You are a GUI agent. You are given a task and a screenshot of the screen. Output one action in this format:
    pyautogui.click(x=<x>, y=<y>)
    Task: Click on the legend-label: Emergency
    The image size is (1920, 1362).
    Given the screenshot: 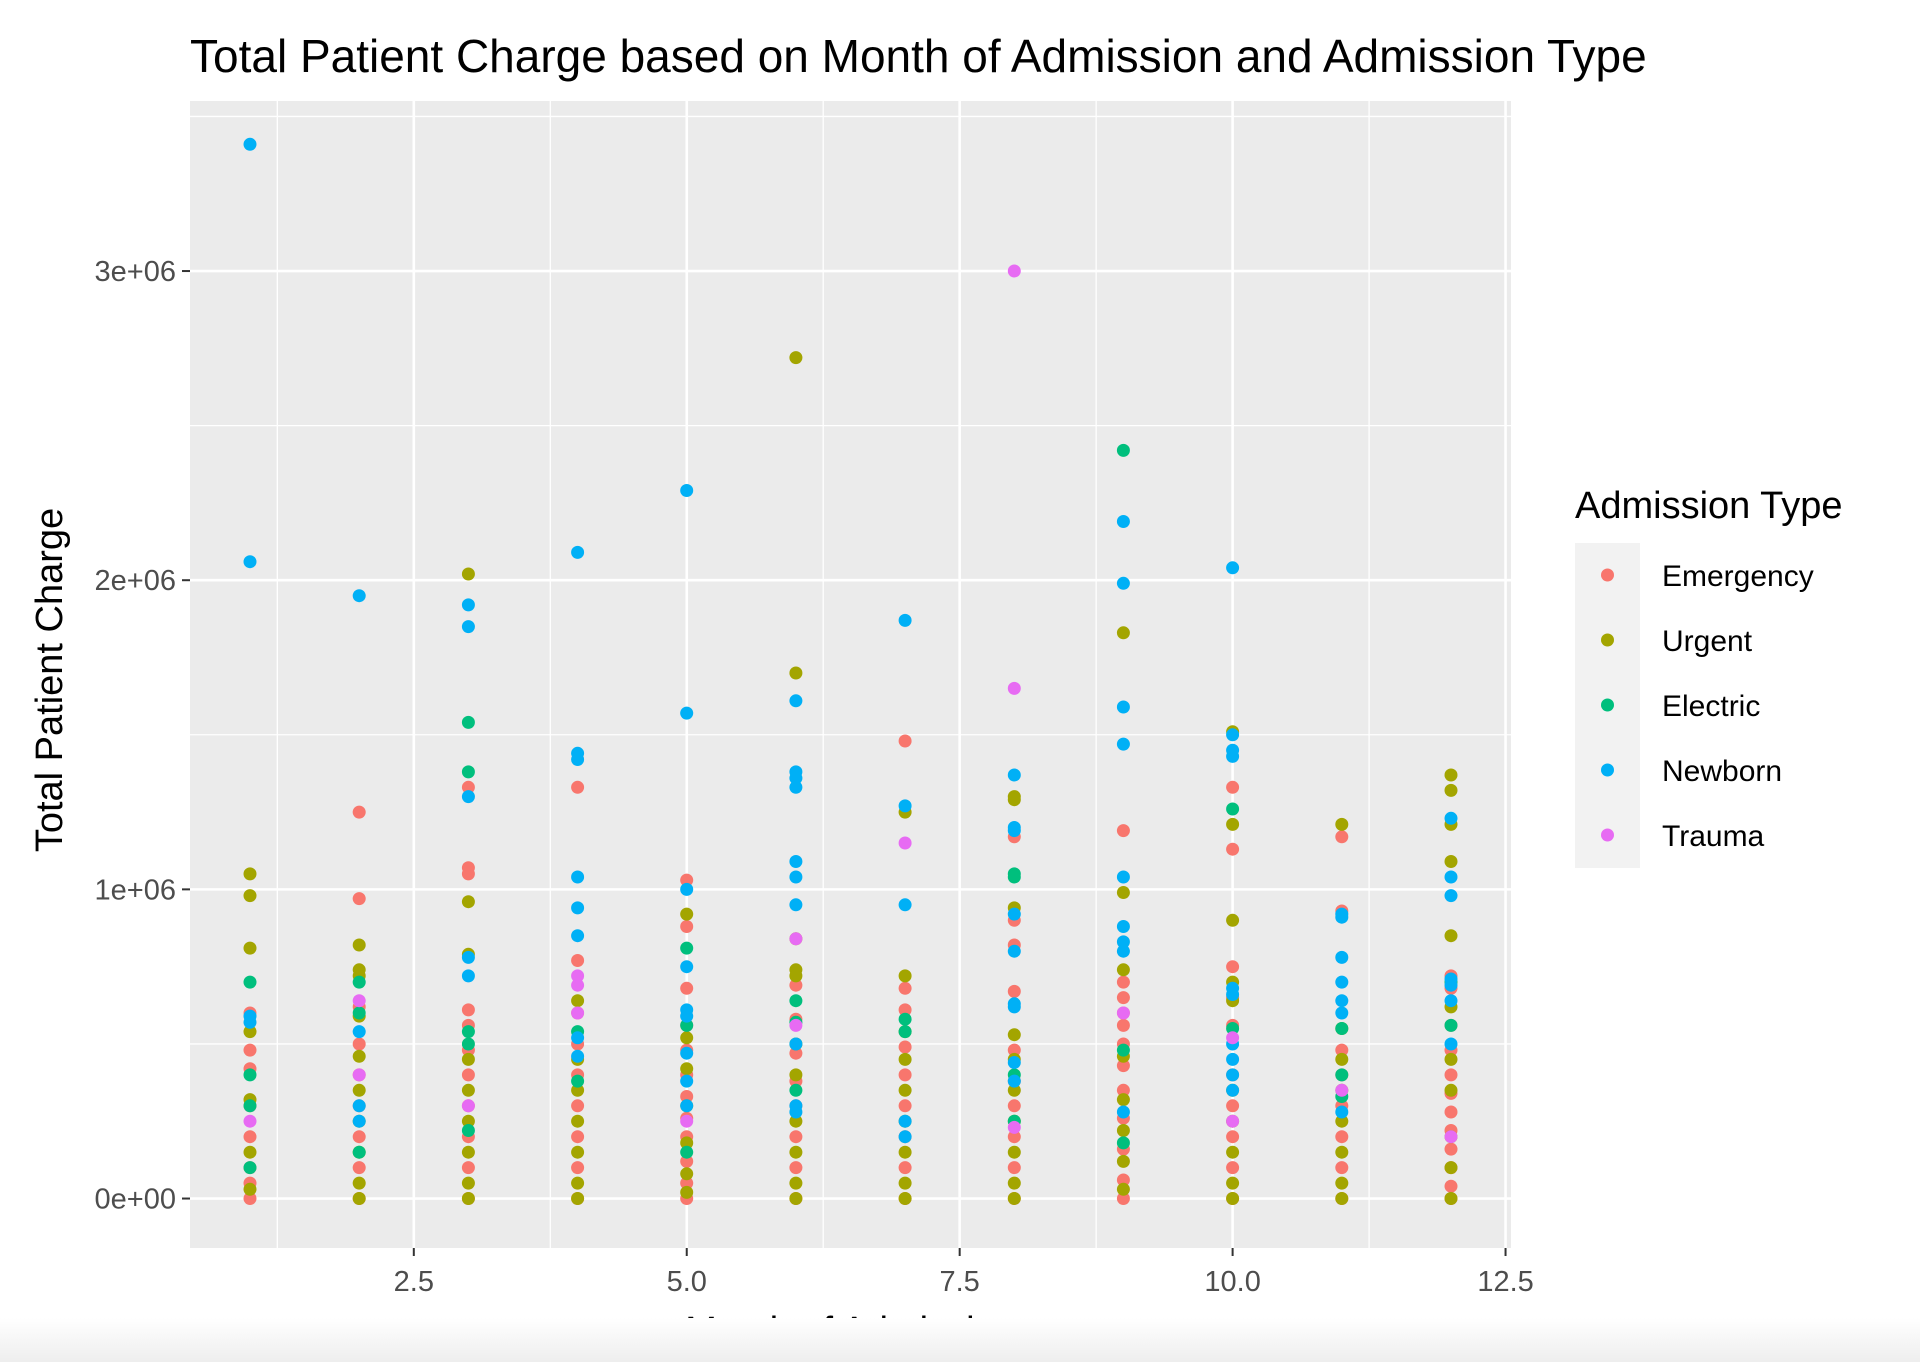 What is the action you would take?
    pyautogui.click(x=1738, y=576)
    